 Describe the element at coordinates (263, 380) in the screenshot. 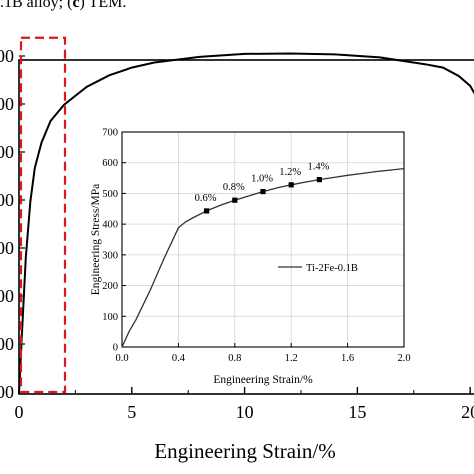

I see `inset-x-axis-label: Engineering Strain/%` at that location.